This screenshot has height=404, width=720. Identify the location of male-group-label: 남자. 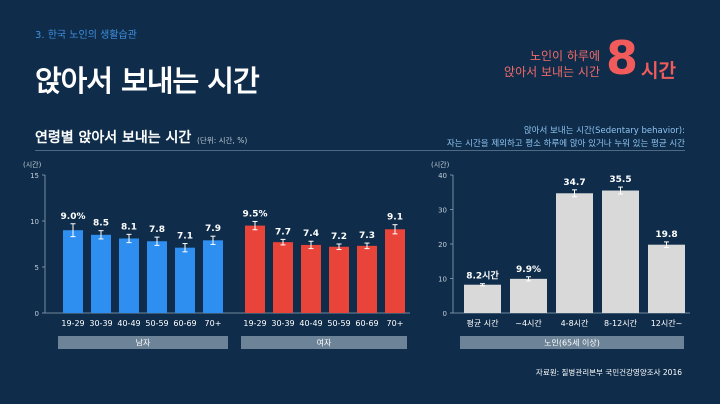
(143, 343).